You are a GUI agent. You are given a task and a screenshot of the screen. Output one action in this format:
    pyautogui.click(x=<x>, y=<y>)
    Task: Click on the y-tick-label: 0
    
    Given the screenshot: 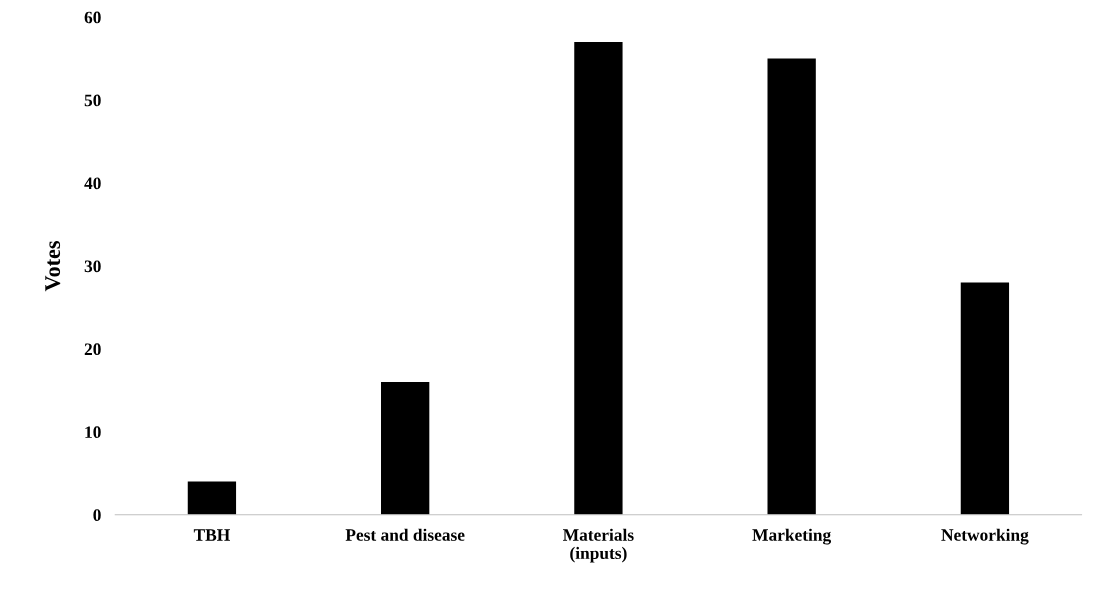 What is the action you would take?
    pyautogui.click(x=97, y=515)
    